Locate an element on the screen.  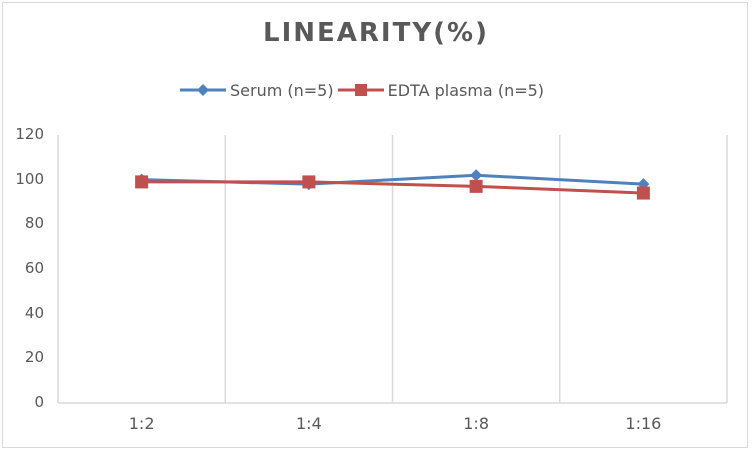
legend-item-edta: EDTA plasma (n=5) is located at coordinates (441, 90).